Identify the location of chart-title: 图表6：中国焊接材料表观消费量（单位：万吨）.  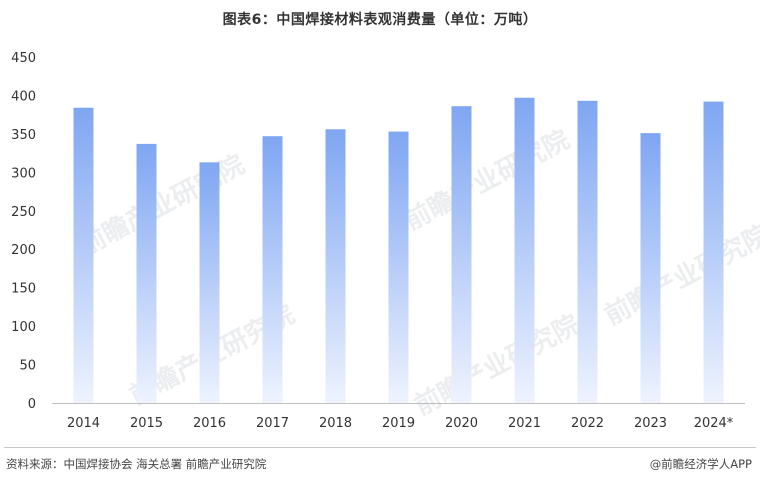
(380, 20).